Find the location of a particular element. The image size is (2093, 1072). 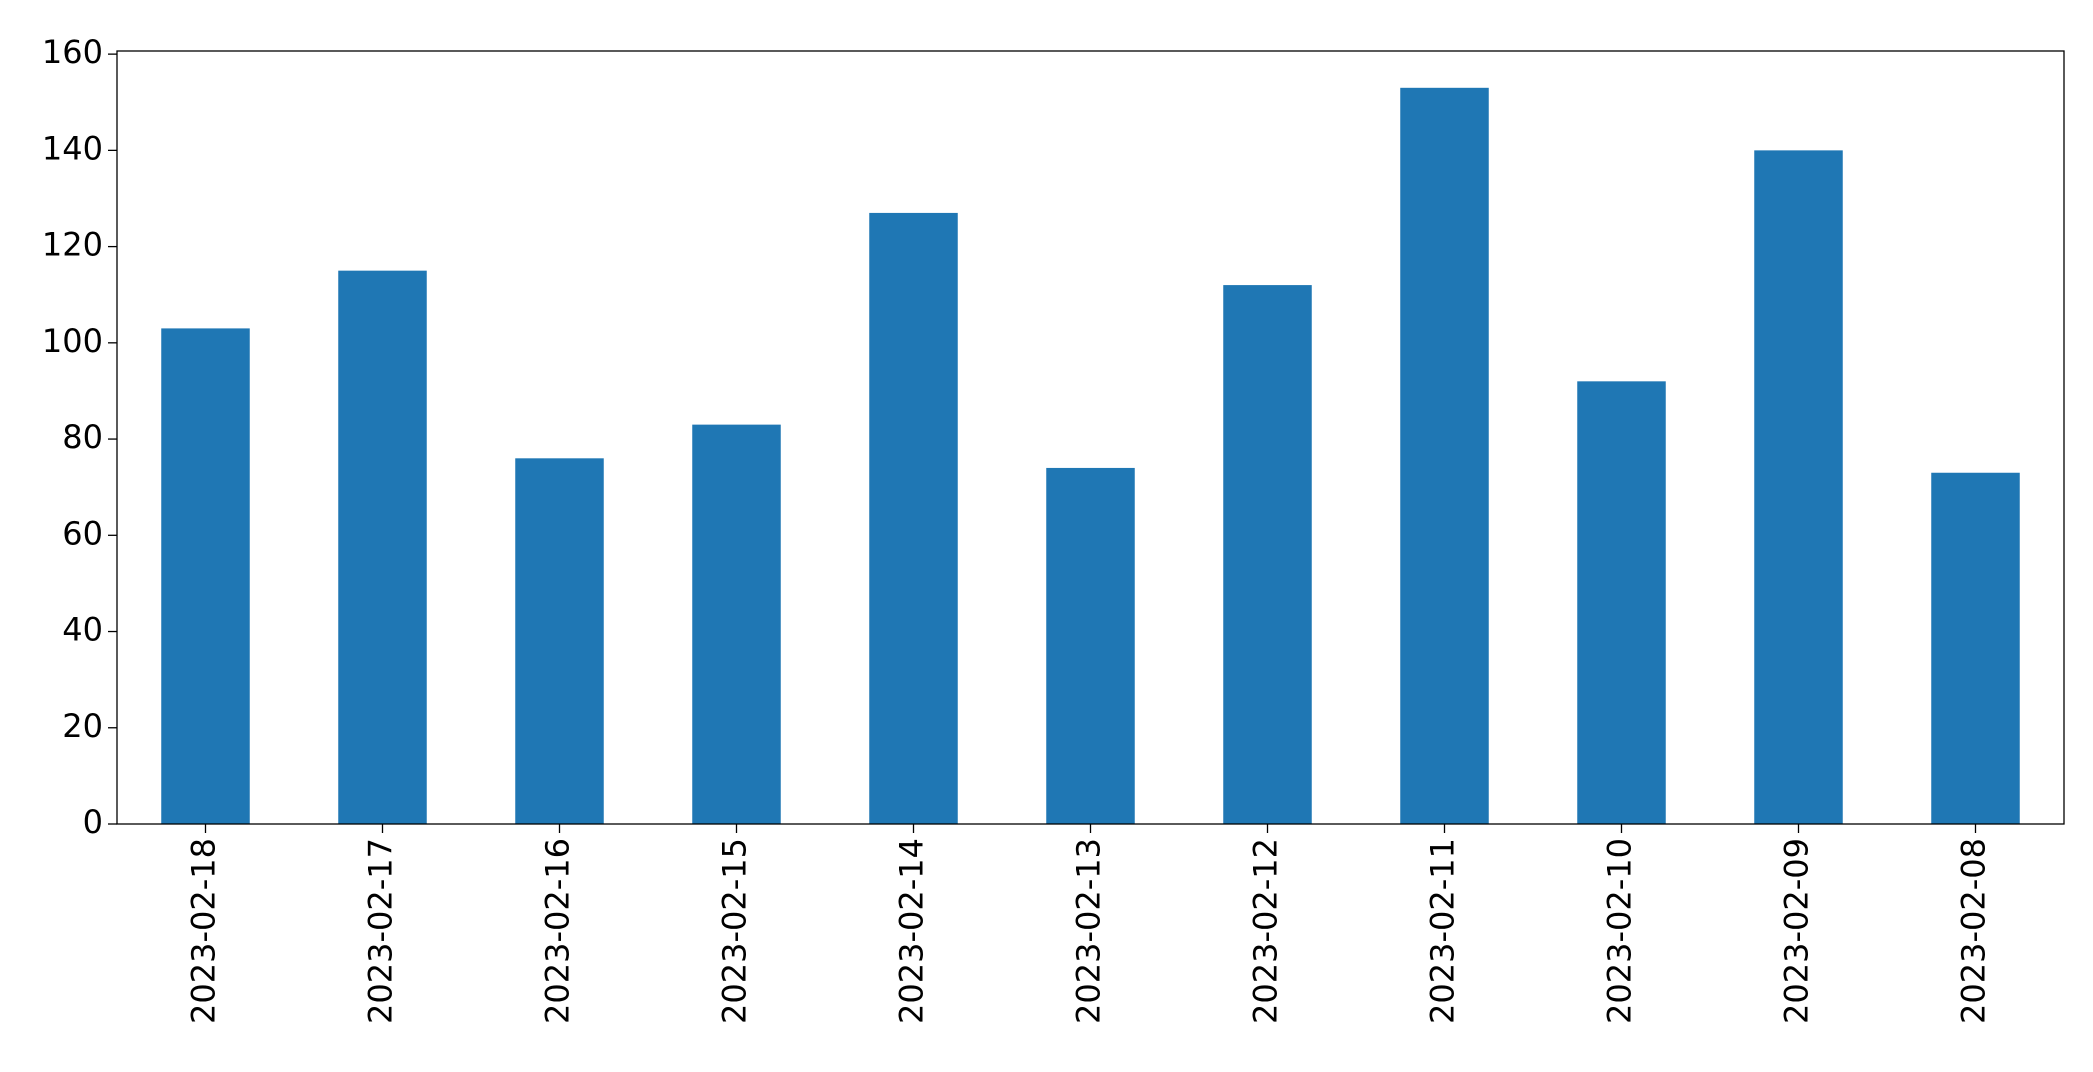

x-tick-label: 2023-02-11 is located at coordinates (1443, 931).